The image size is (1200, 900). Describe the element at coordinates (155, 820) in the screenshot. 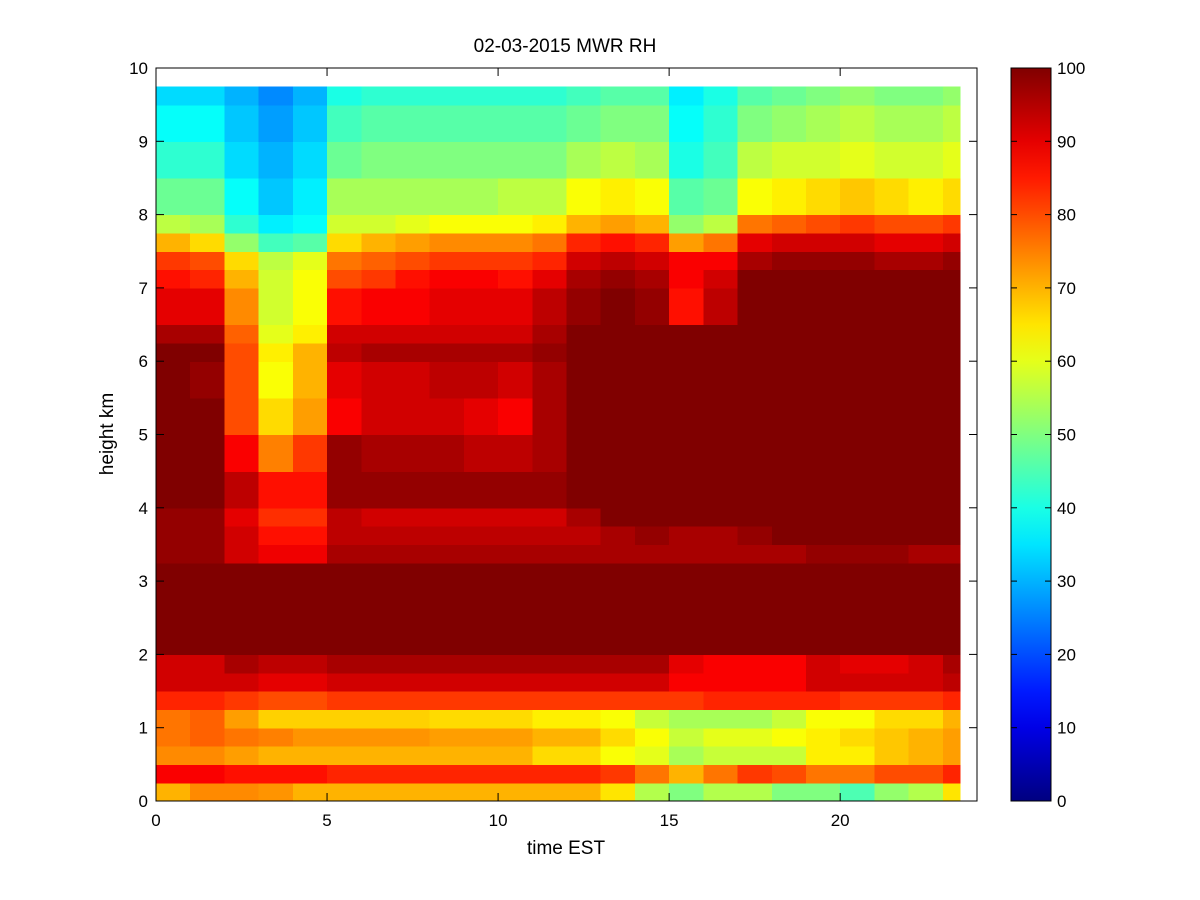

I see `x-tick-label: 0` at that location.